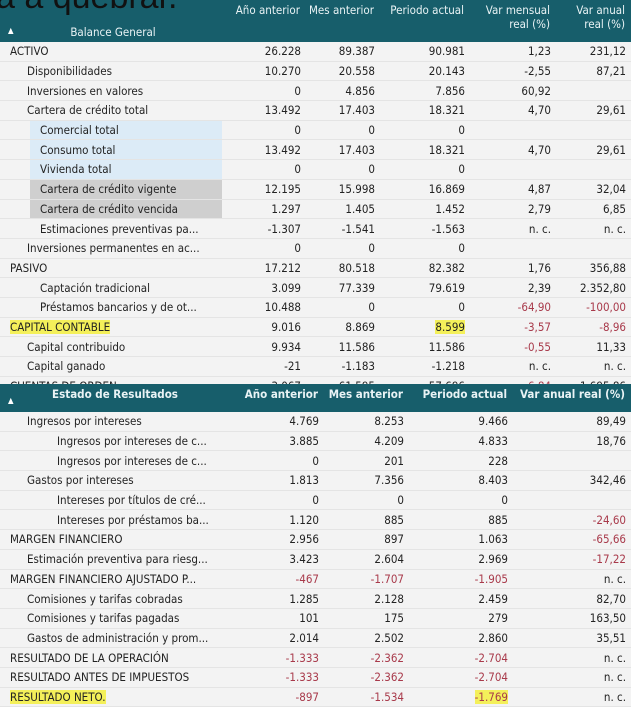 This screenshot has width=631, height=707. Describe the element at coordinates (315, 150) in the screenshot. I see `table-row: Consumo total 13.492 17.403 18.321 4,70 29,61` at that location.